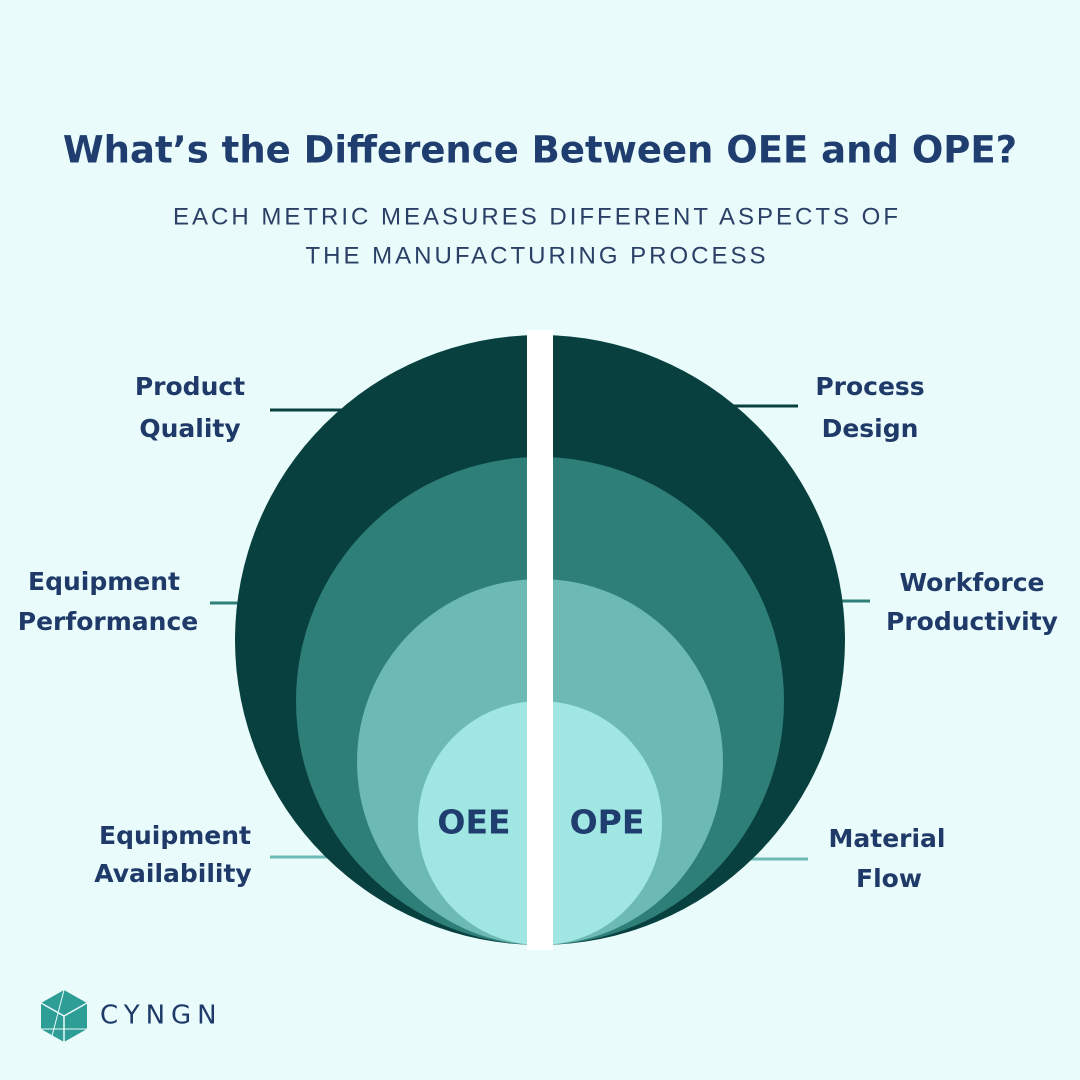  I want to click on component-label: Design, so click(870, 428).